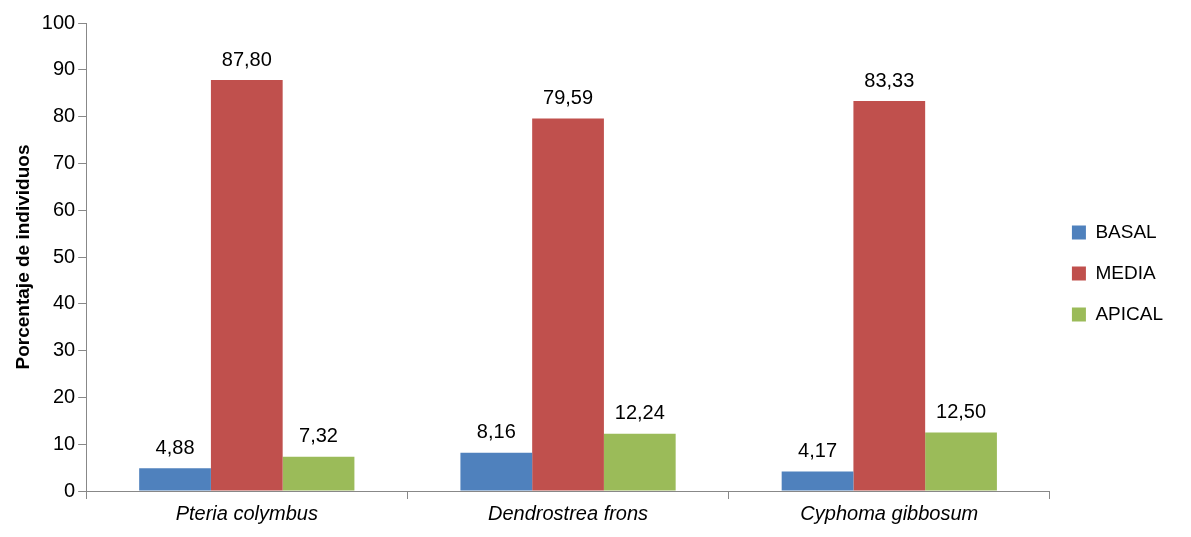 This screenshot has width=1191, height=537. I want to click on y-tick-label: 80, so click(64, 115).